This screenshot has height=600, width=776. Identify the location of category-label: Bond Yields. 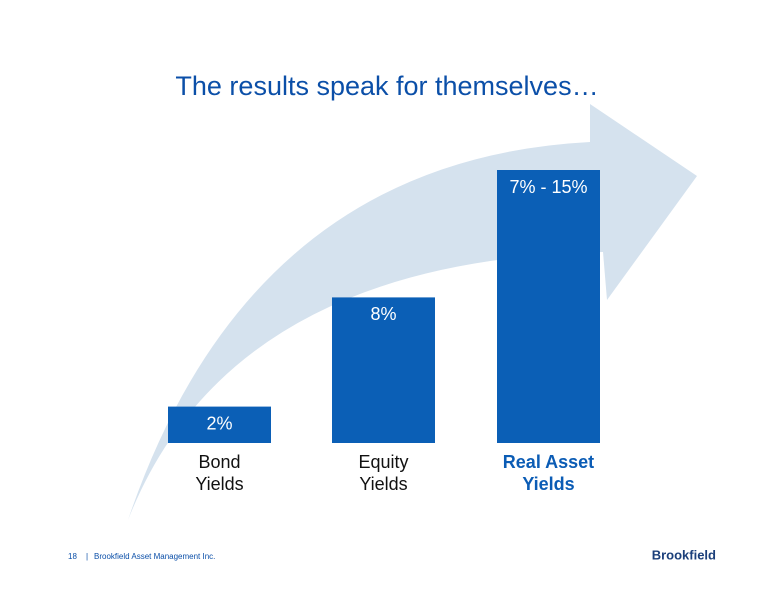
(219, 473).